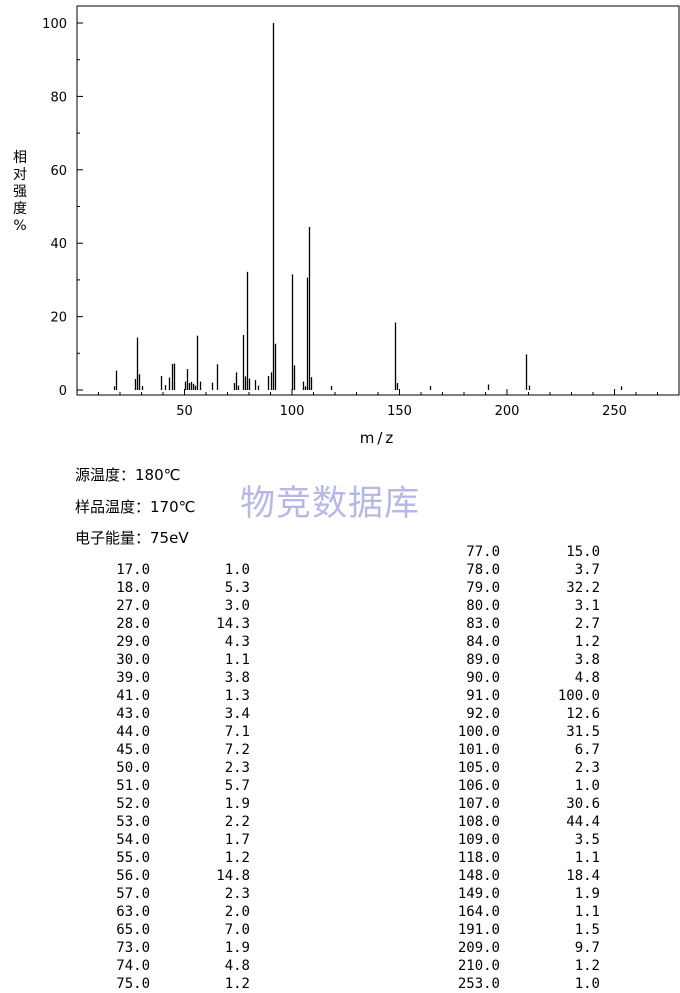 The image size is (680, 993). What do you see at coordinates (237, 930) in the screenshot?
I see `abundance-value: 7.0` at bounding box center [237, 930].